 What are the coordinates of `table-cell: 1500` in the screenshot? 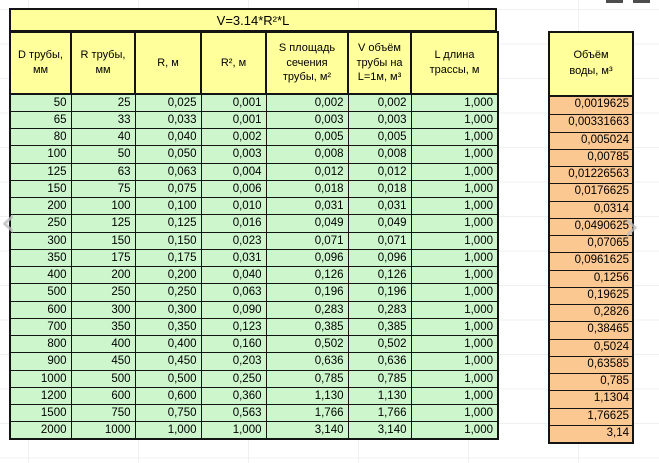 It's located at (40, 413).